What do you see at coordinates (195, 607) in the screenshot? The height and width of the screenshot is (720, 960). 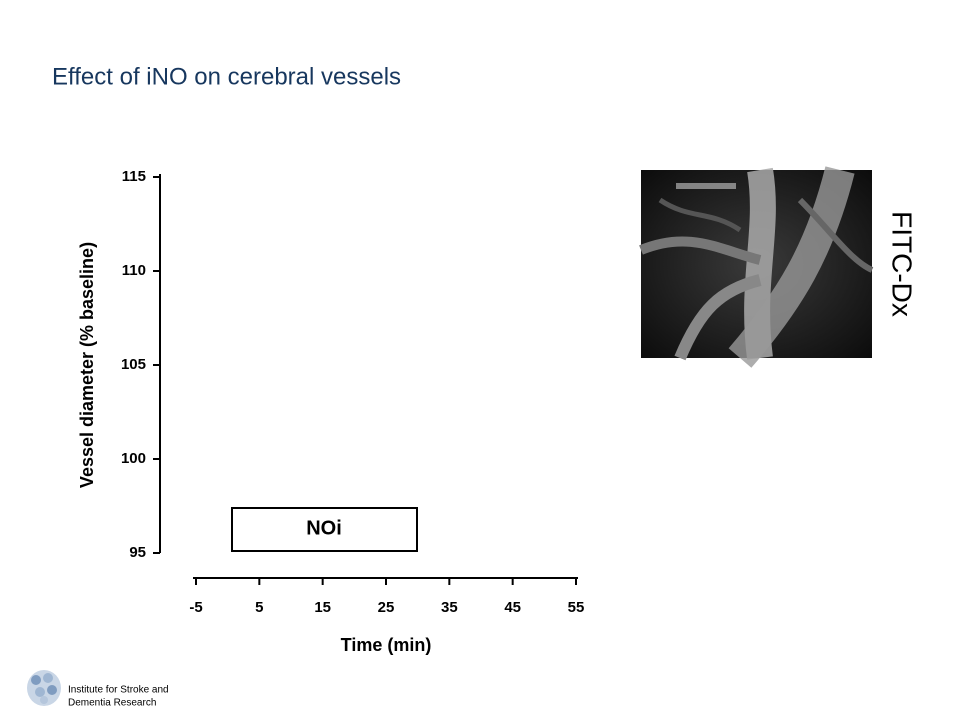 I see `x-tick-label: -5` at bounding box center [195, 607].